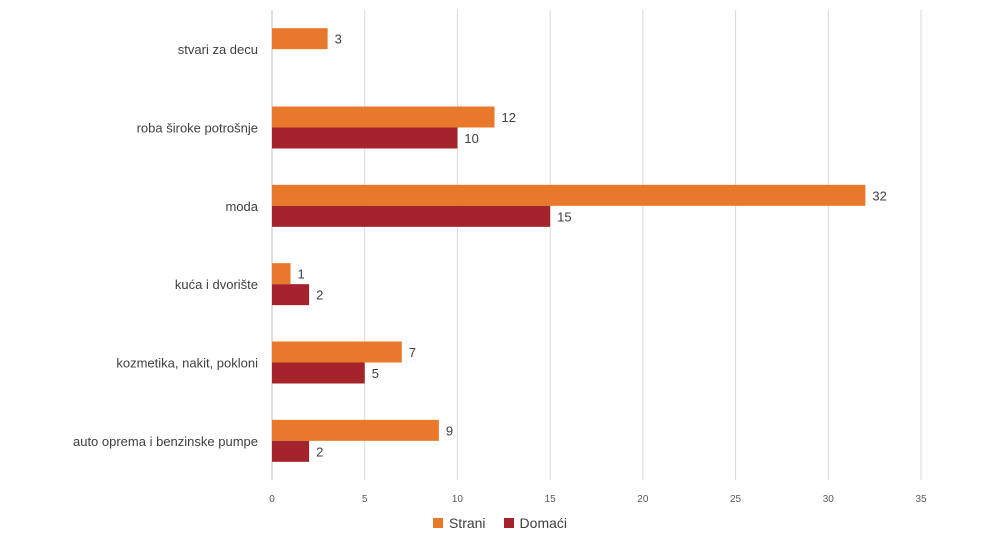 The width and height of the screenshot is (1000, 543). What do you see at coordinates (471, 138) in the screenshot?
I see `data-label-domaci-roba-siroke-potrosnje: 10` at bounding box center [471, 138].